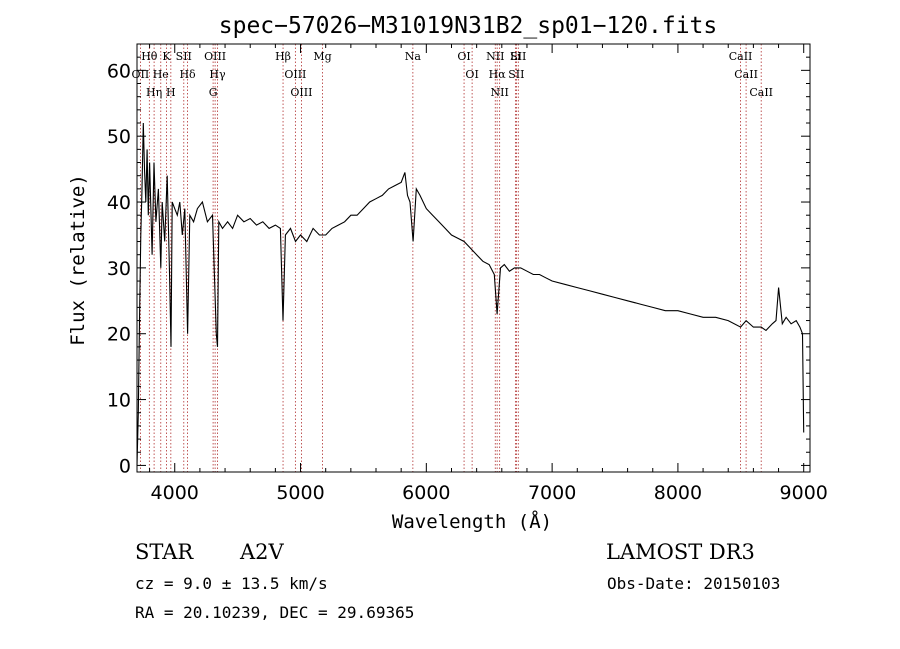 This screenshot has width=900, height=649. I want to click on y-tick-label: 20, so click(119, 335).